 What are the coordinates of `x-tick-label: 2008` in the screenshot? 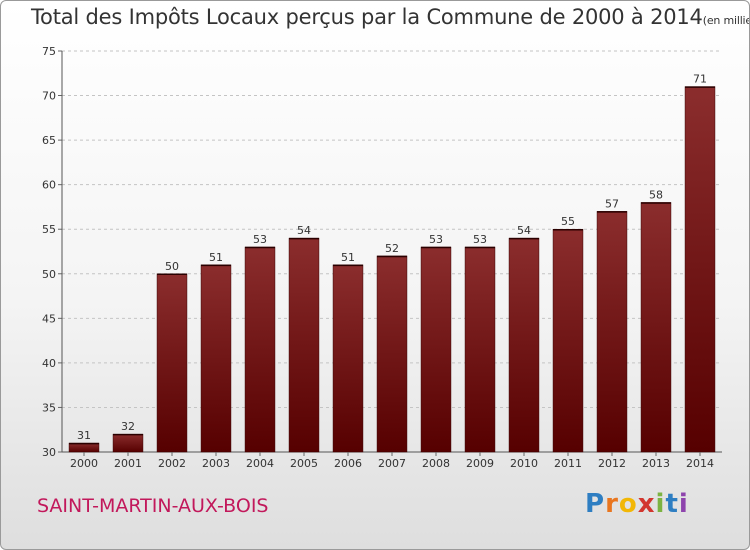 It's located at (436, 463).